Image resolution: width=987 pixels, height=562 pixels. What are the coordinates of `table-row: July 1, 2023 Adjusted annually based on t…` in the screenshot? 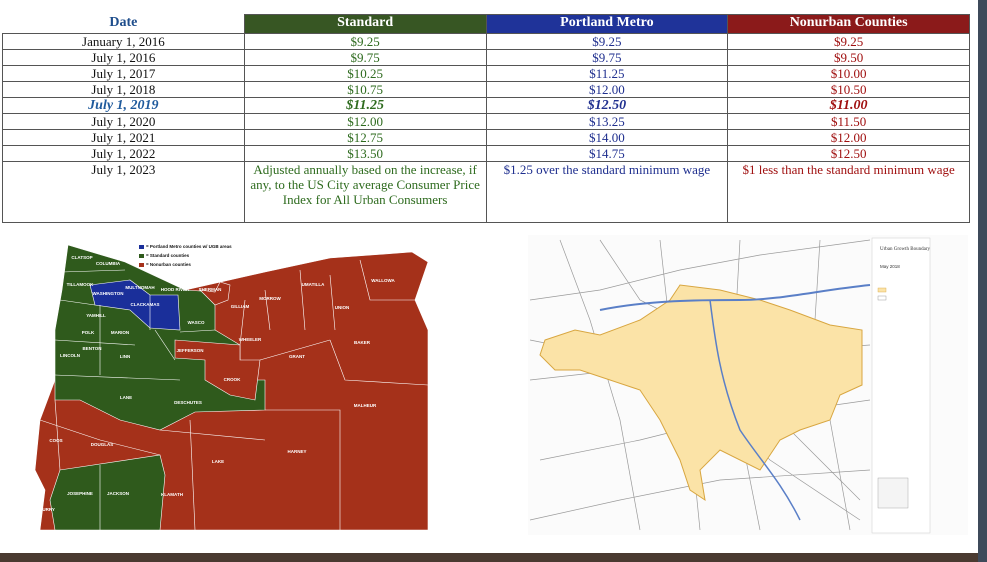 It's located at (486, 192).